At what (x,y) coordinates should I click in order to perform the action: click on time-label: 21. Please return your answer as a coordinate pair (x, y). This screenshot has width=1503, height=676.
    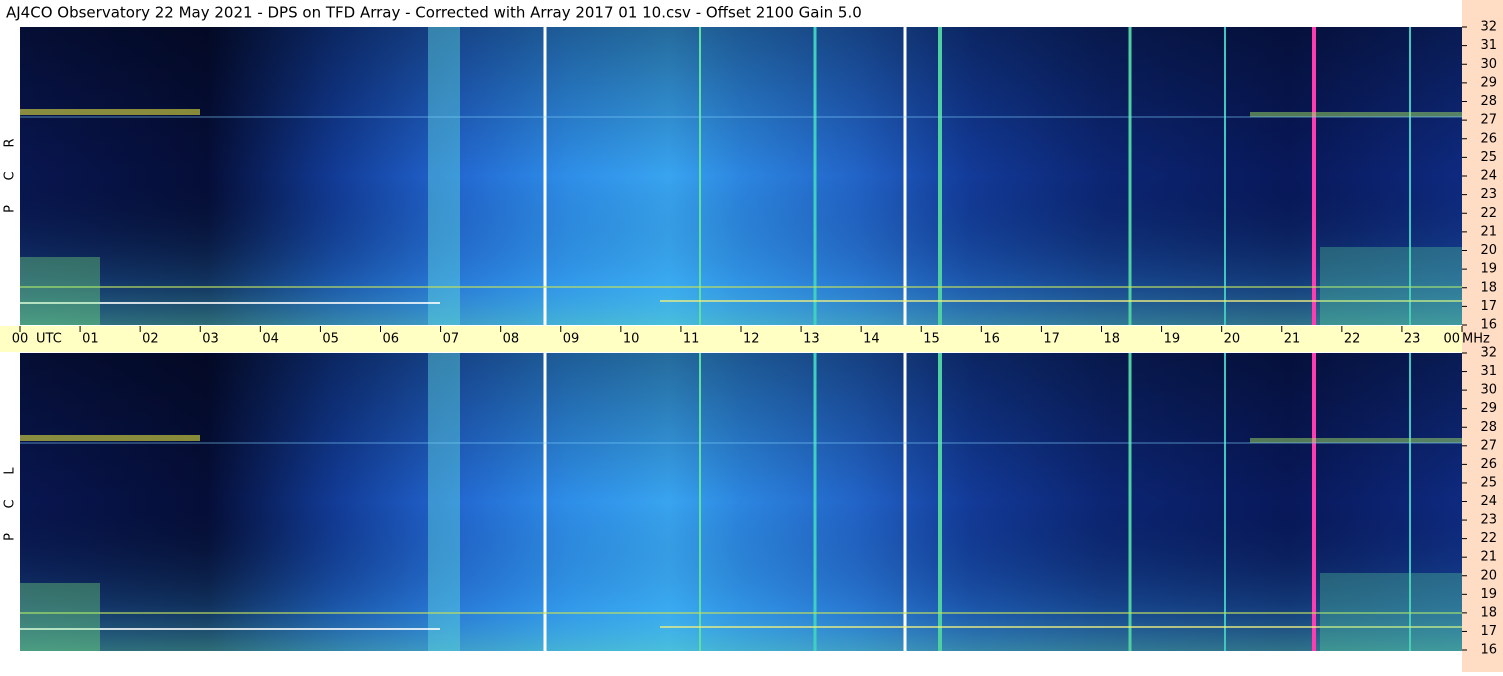
    Looking at the image, I should click on (1292, 339).